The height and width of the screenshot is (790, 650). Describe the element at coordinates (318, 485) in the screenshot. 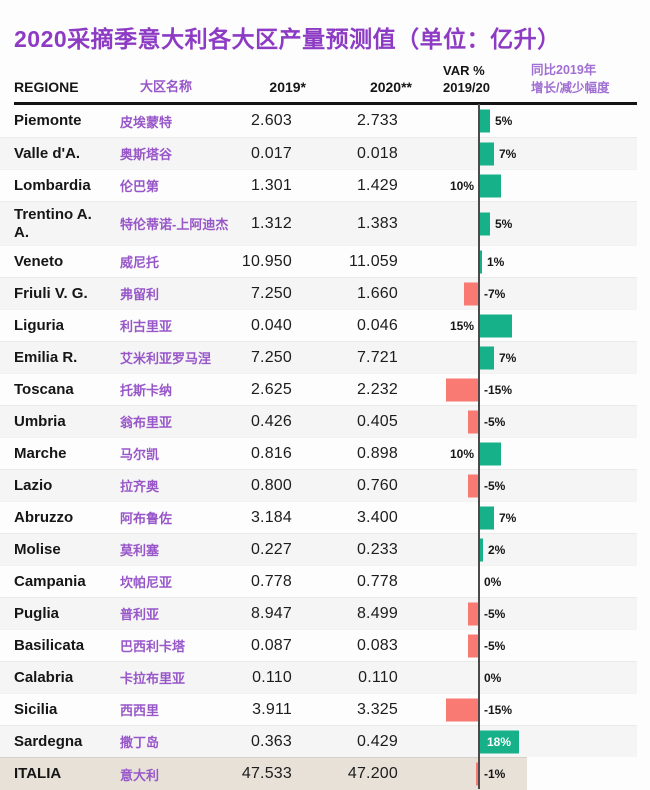

I see `table-row: Lazio 拉齐奥 0.800 0.760 -5%` at that location.